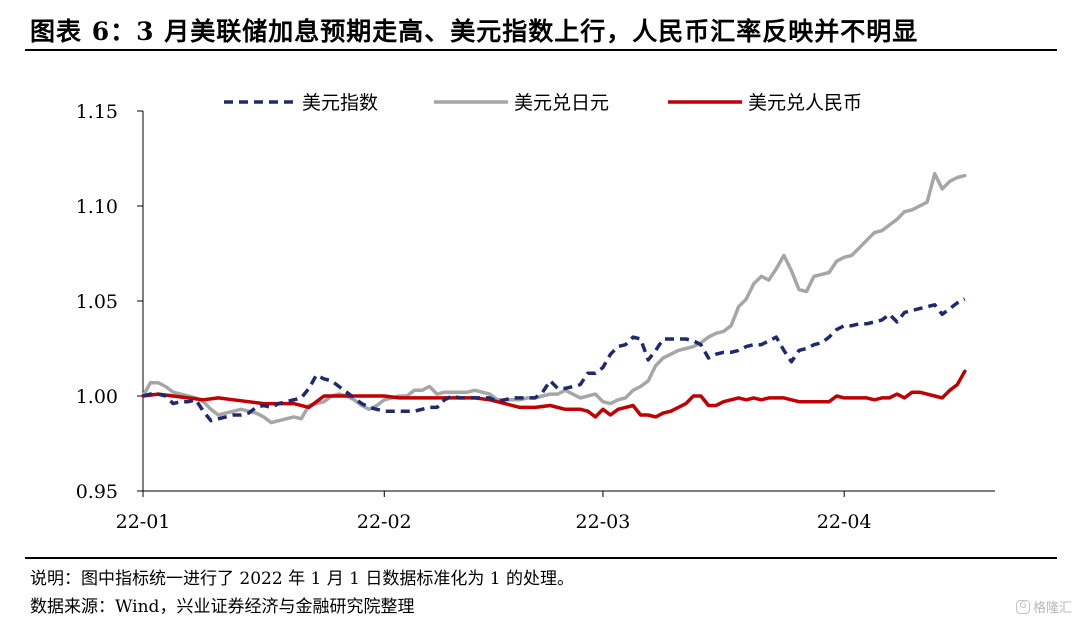 The width and height of the screenshot is (1080, 622). I want to click on chart-legend: 美元指数 美元兑日元 美元兑人民币, so click(543, 103).